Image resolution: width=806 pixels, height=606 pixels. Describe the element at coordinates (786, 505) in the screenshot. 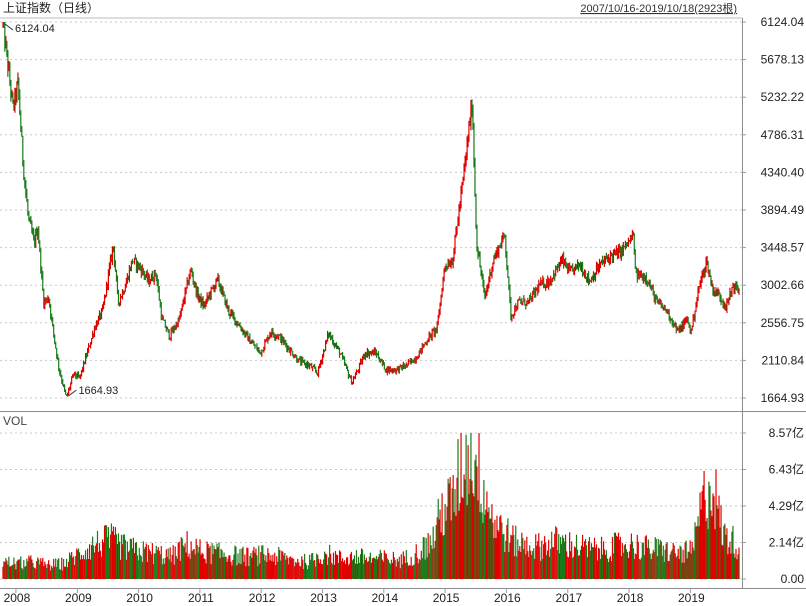

I see `volume-tick-label: 4.29亿` at that location.